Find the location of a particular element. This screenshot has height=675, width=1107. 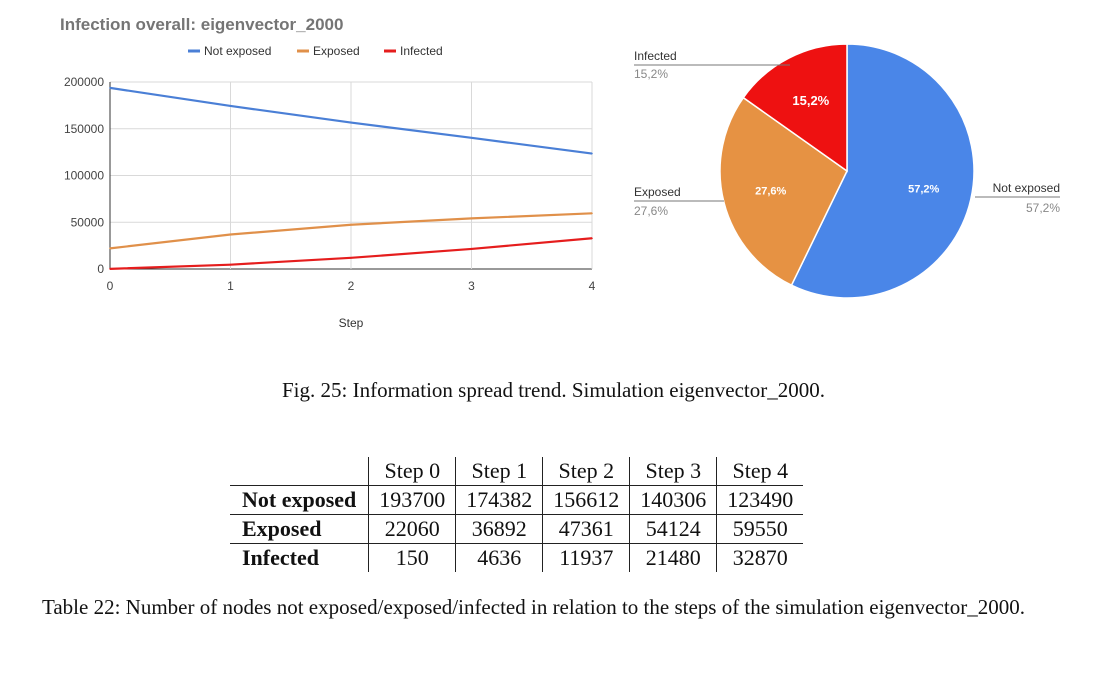

slice-value-label: 15,2% is located at coordinates (810, 100).